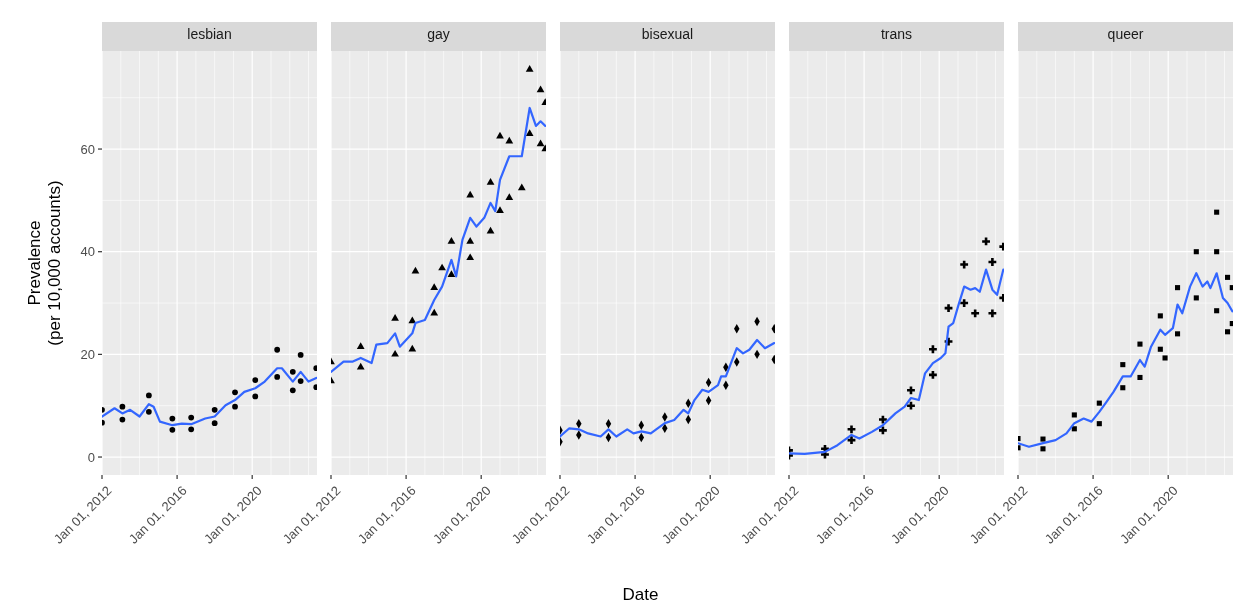  Describe the element at coordinates (640, 594) in the screenshot. I see `x-axis-title: Date` at that location.